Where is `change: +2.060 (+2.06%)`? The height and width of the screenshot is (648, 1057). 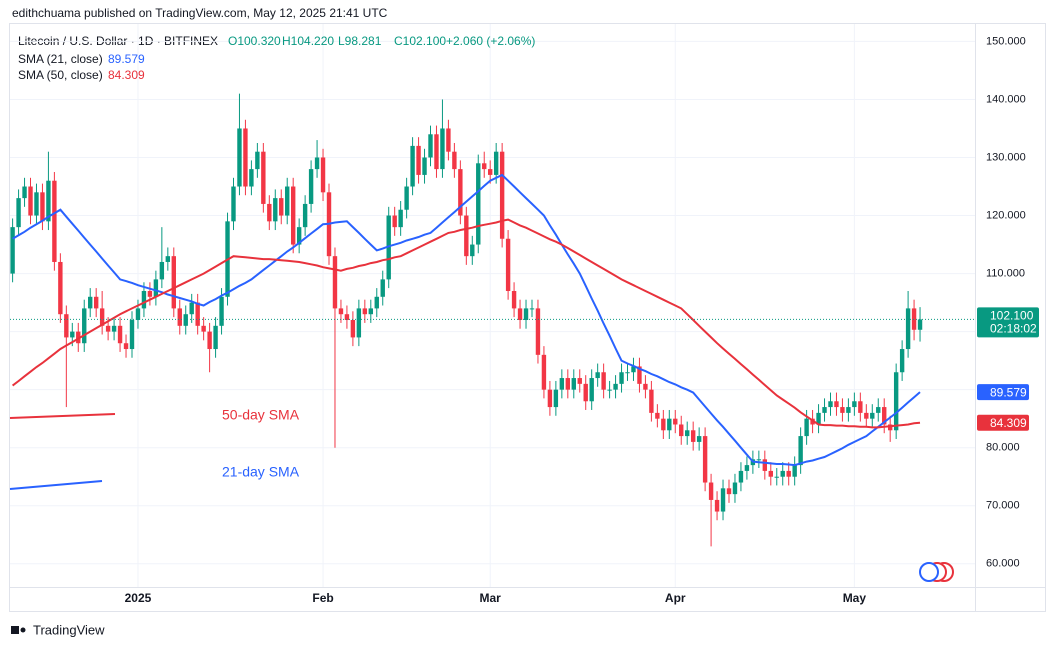 change: +2.060 (+2.06%) is located at coordinates (490, 41).